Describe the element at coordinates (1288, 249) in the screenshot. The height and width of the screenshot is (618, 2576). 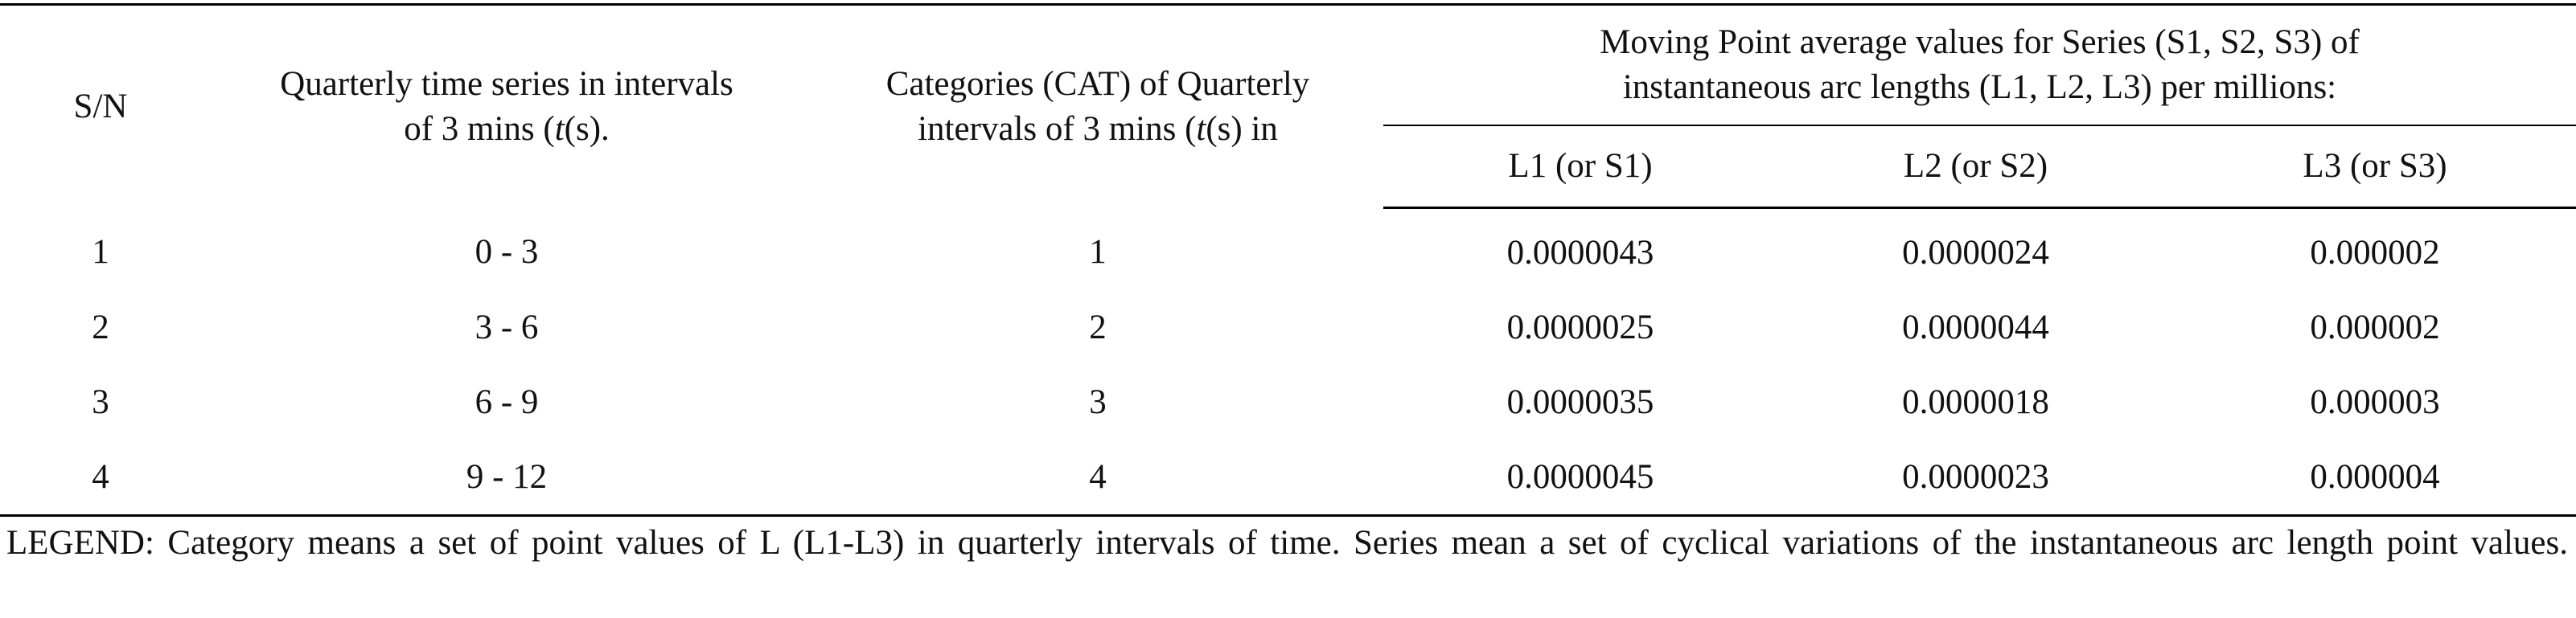
I see `table-row: 1 0 - 3 1 0.0000043 0.0000024 0.000002` at that location.